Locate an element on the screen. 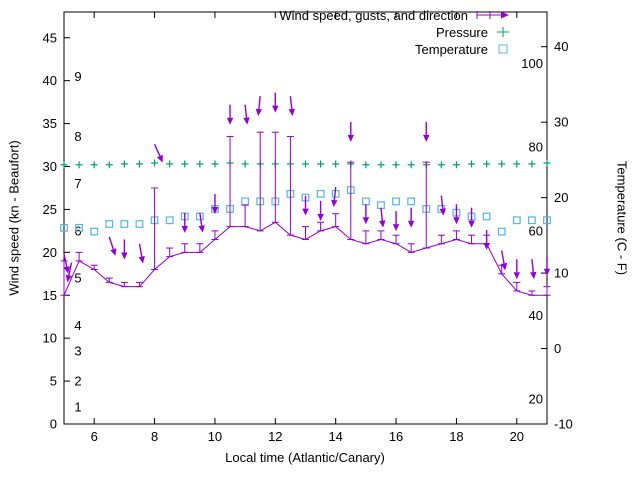  legend-item: Pressure is located at coordinates (394, 32).